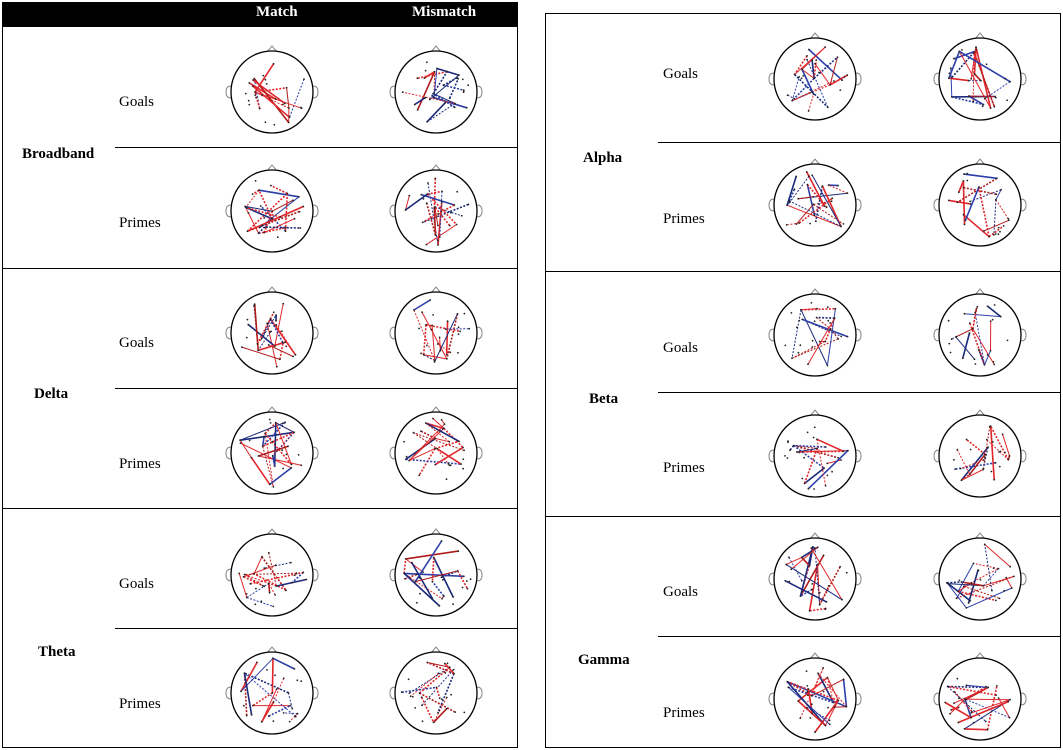  What do you see at coordinates (136, 584) in the screenshot?
I see `condition-label-goals: Goals` at bounding box center [136, 584].